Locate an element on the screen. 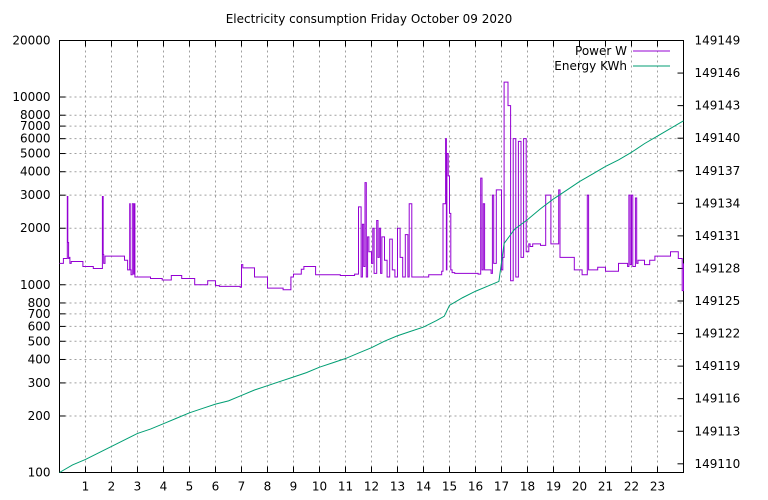  y-right-tick-label: 149128 is located at coordinates (718, 268).